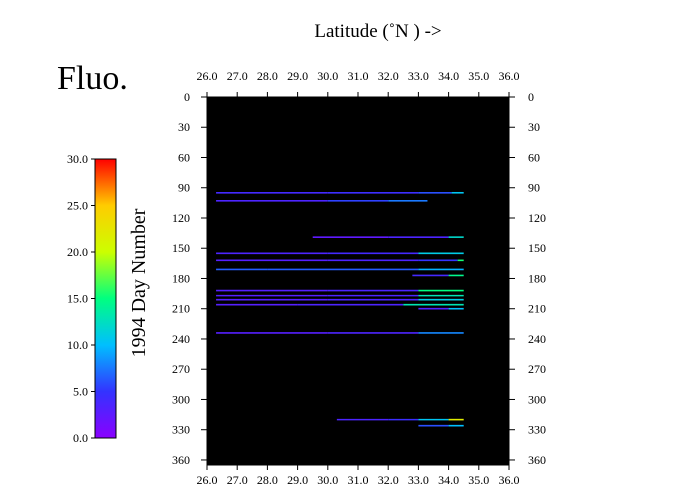 This screenshot has height=500, width=700. What do you see at coordinates (537, 309) in the screenshot?
I see `y-tick-label-right: 210` at bounding box center [537, 309].